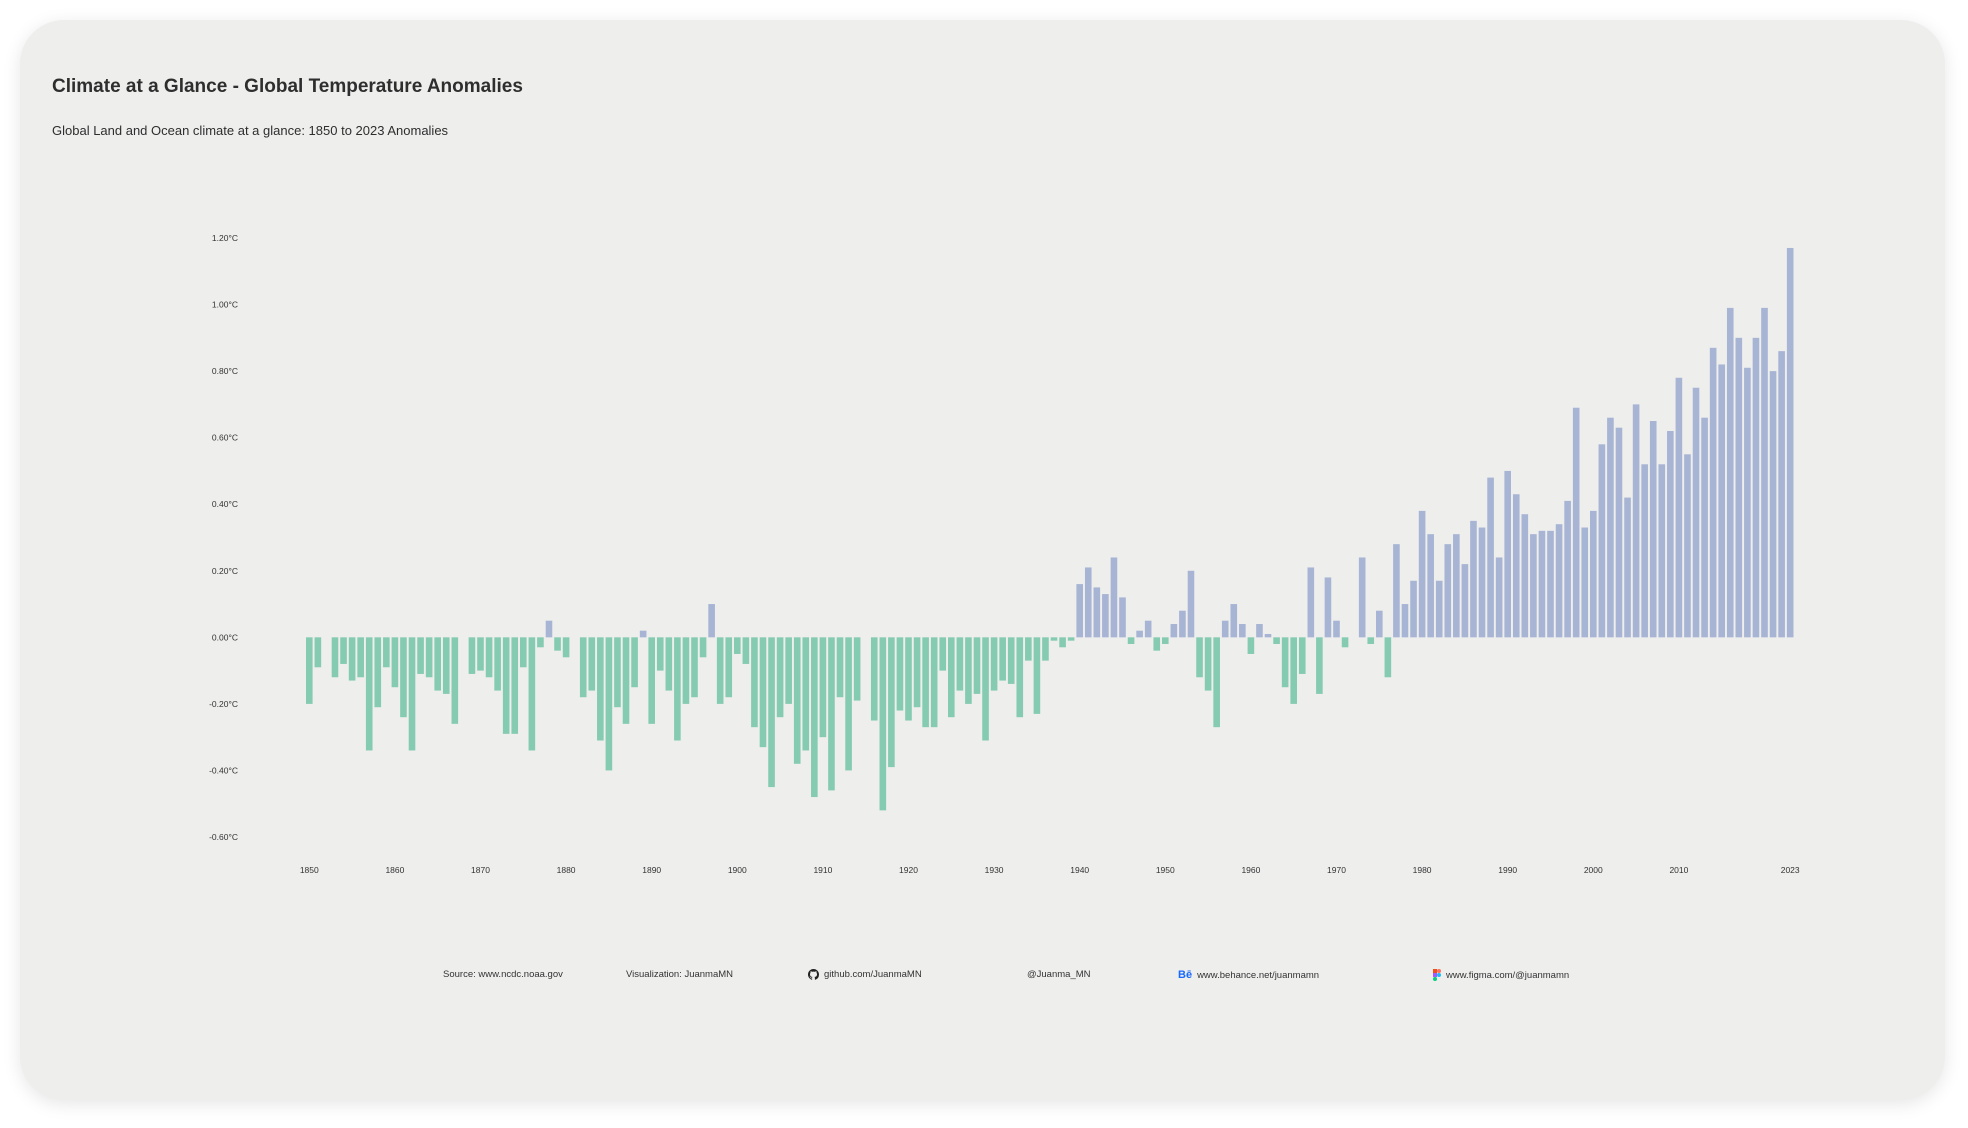  I want to click on x-tick-label: 1970, so click(1336, 870).